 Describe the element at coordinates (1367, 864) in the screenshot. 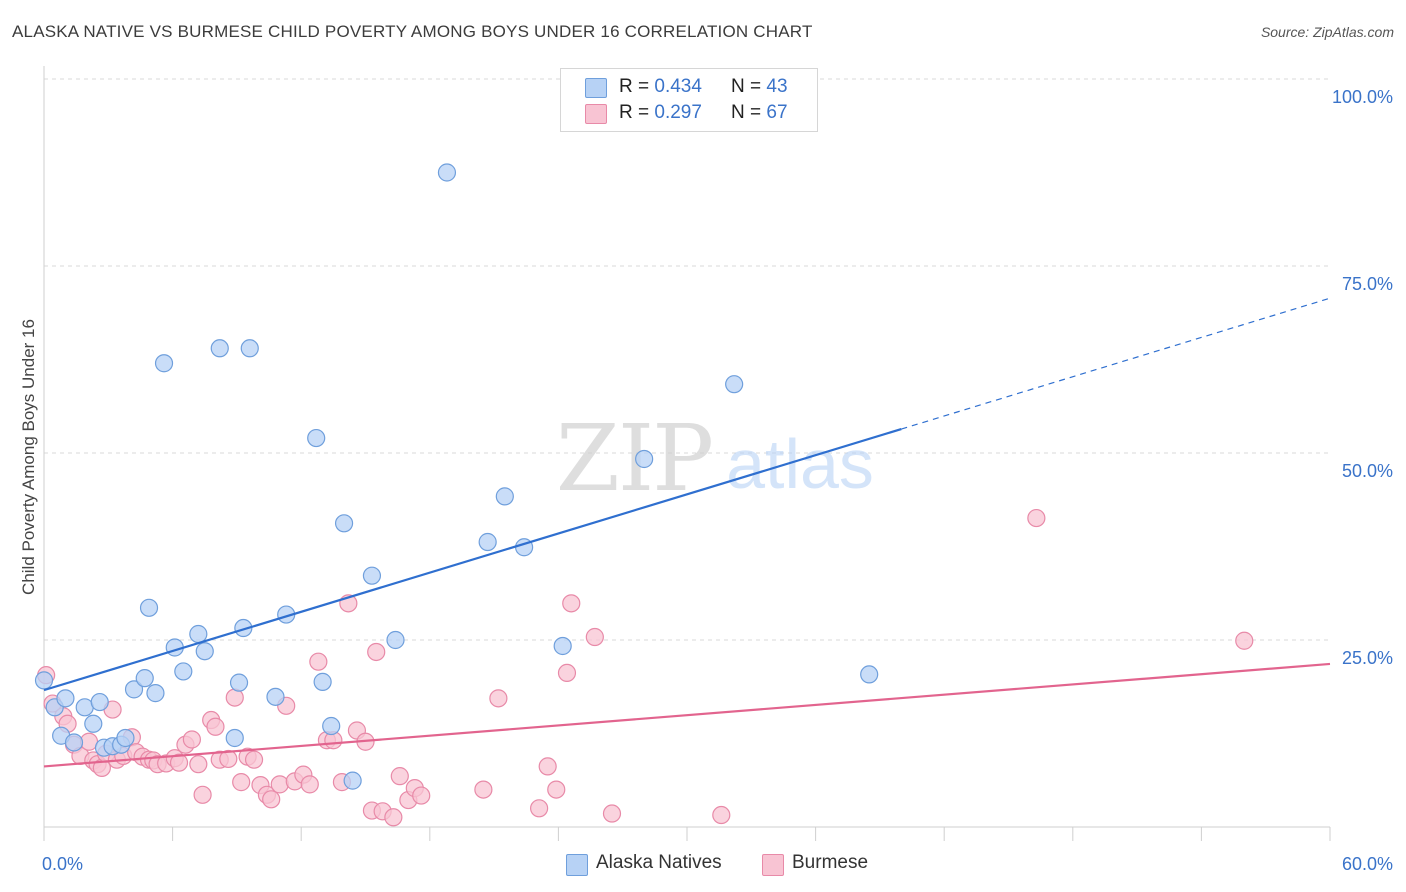

I see `x-tick-label: 60.0%` at that location.